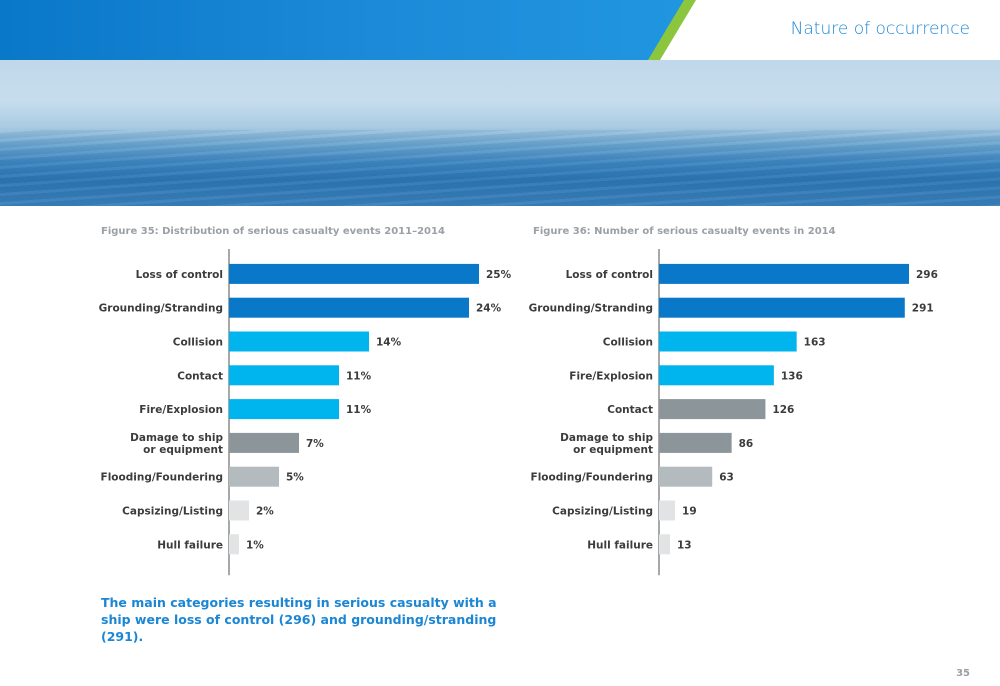 This screenshot has width=1000, height=686. Describe the element at coordinates (499, 275) in the screenshot. I see `data-label: 25%` at that location.